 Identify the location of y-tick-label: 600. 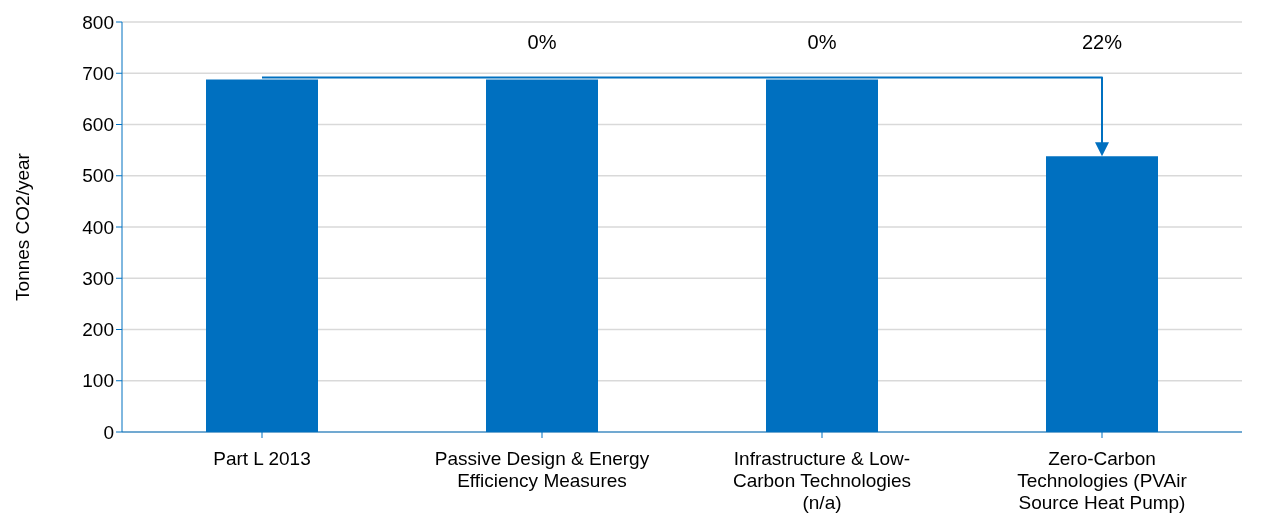
(98, 125).